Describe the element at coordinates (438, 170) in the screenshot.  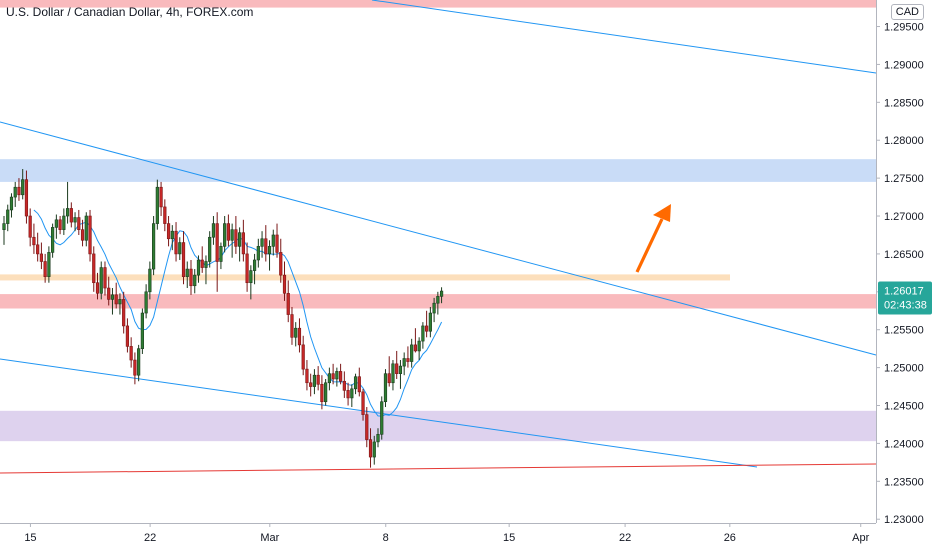
I see `zone-blue` at that location.